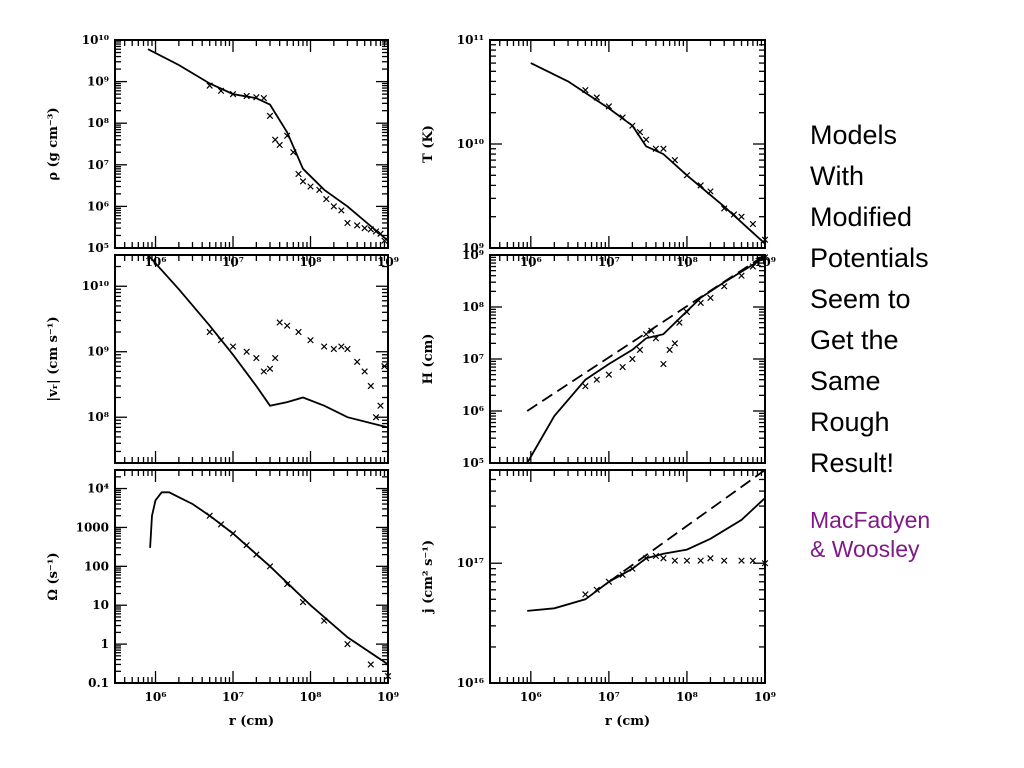  What do you see at coordinates (98, 683) in the screenshot?
I see `y-tick-label: 0.1` at bounding box center [98, 683].